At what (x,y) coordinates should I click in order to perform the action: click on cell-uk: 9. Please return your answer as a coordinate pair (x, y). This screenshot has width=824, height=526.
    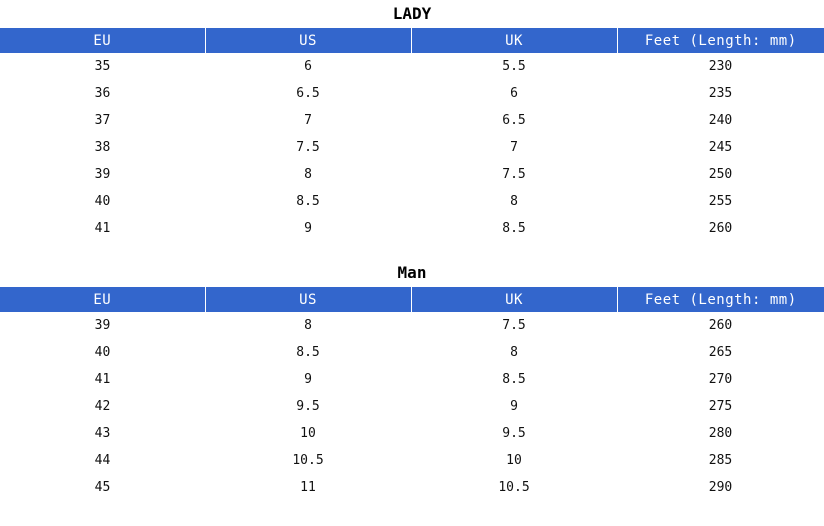
    Looking at the image, I should click on (514, 406).